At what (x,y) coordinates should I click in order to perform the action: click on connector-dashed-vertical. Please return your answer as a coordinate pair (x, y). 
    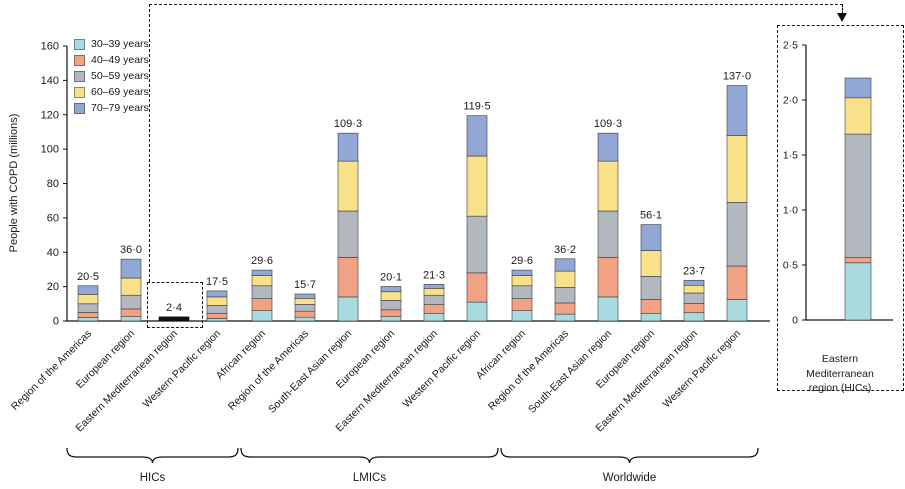
    Looking at the image, I should click on (149, 143).